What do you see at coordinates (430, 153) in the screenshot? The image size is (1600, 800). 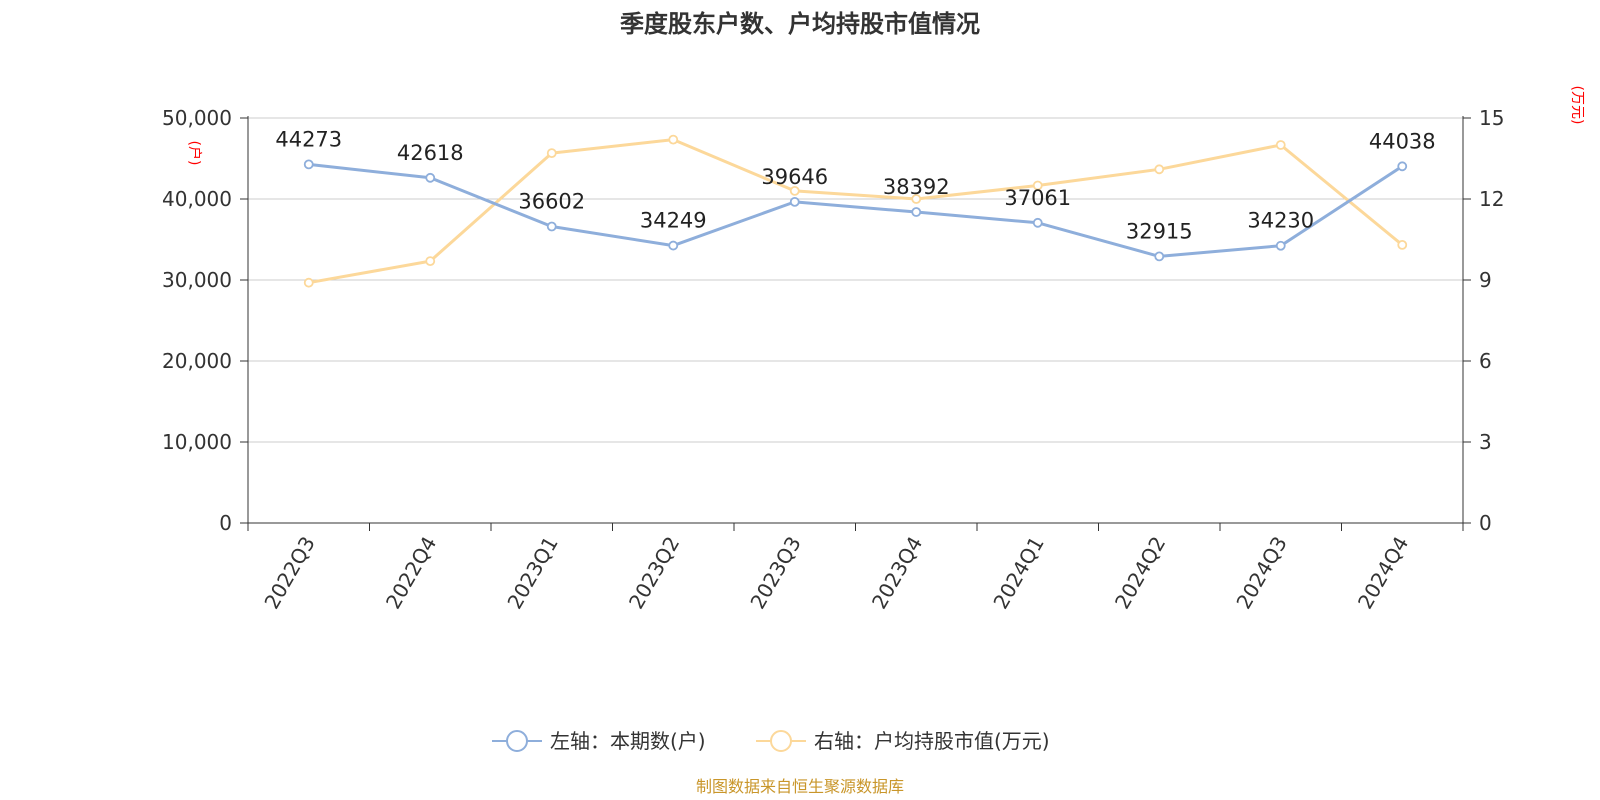 I see `data-label: 42618` at bounding box center [430, 153].